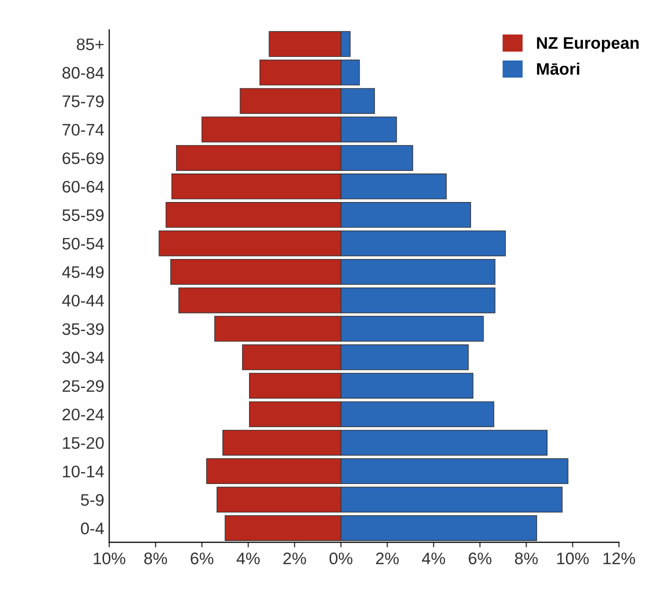 The height and width of the screenshot is (596, 662). What do you see at coordinates (83, 329) in the screenshot?
I see `y-tick-label: 35-39` at bounding box center [83, 329].